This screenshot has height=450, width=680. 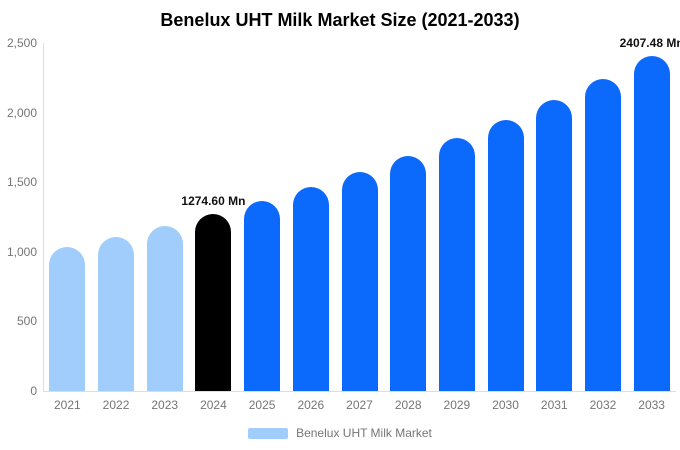 I want to click on bar-2027, so click(x=359, y=281).